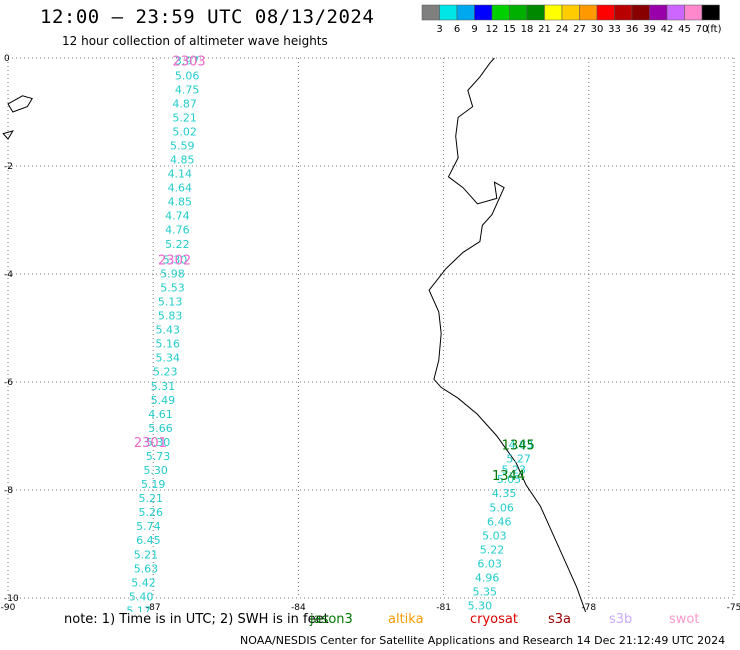 The height and width of the screenshot is (650, 740). What do you see at coordinates (160, 428) in the screenshot?
I see `wave-height-value: 5.66` at bounding box center [160, 428].